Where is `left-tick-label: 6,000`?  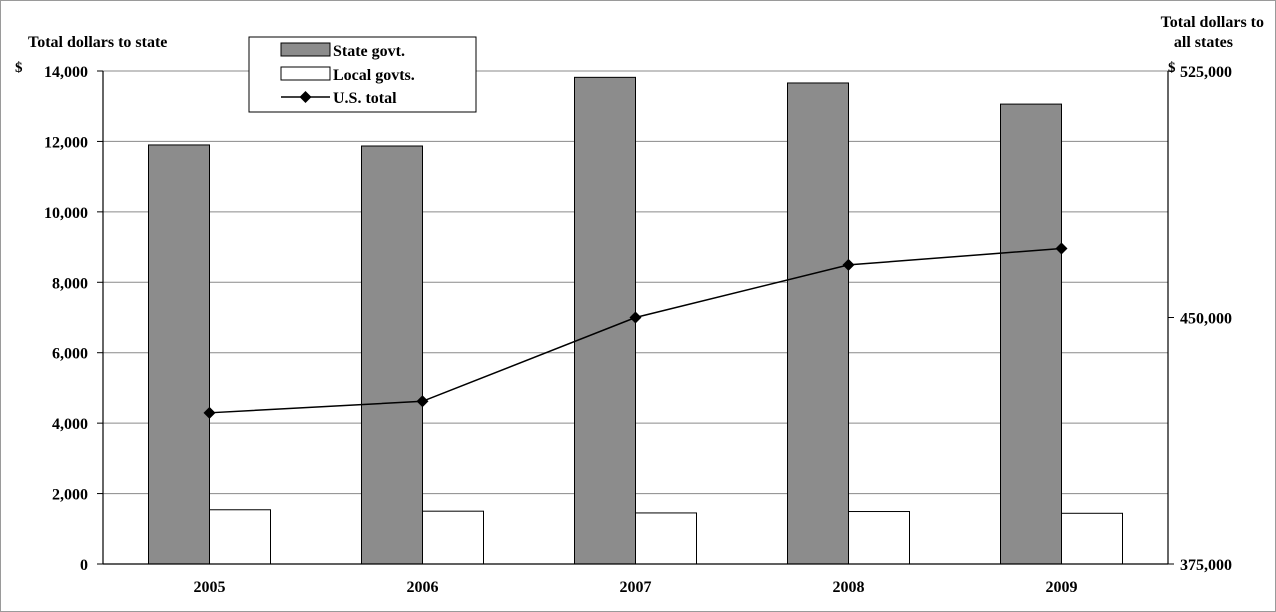 left-tick-label: 6,000 is located at coordinates (70, 354).